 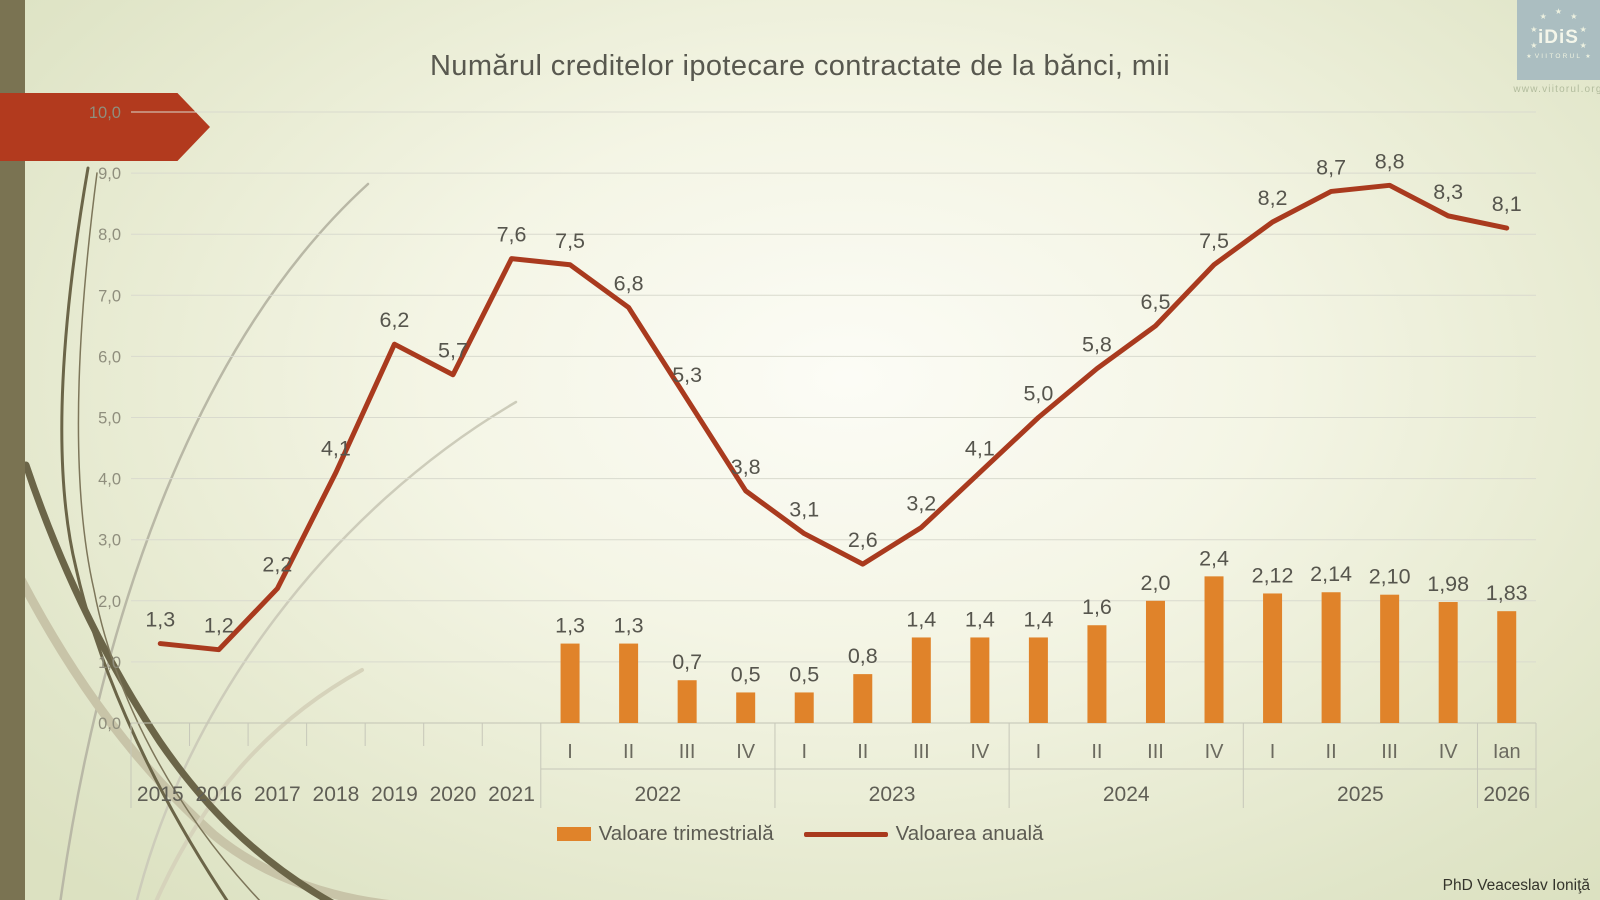 What do you see at coordinates (1043, 752) in the screenshot?
I see `quarter-labels: I II III IV I II III IV I II III IV I II III IV Ian` at bounding box center [1043, 752].